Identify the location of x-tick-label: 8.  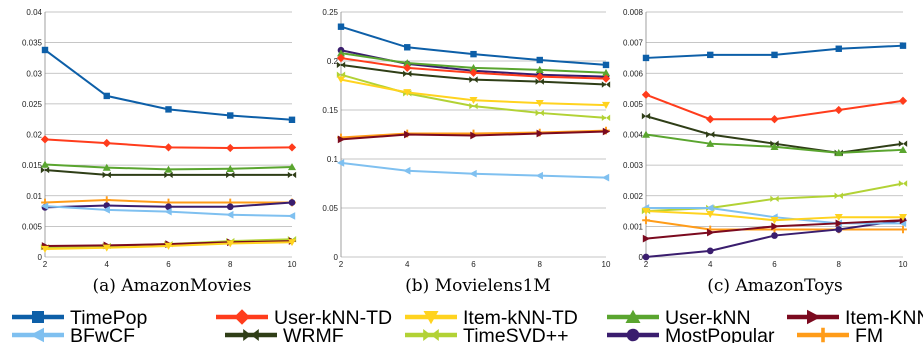
(540, 264).